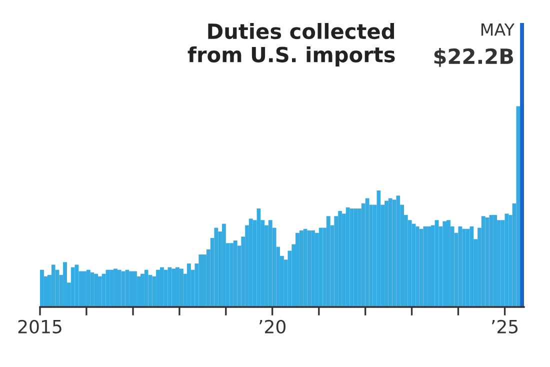 This screenshot has height=367, width=550. Describe the element at coordinates (40, 327) in the screenshot. I see `x-tick-label: 2015` at that location.